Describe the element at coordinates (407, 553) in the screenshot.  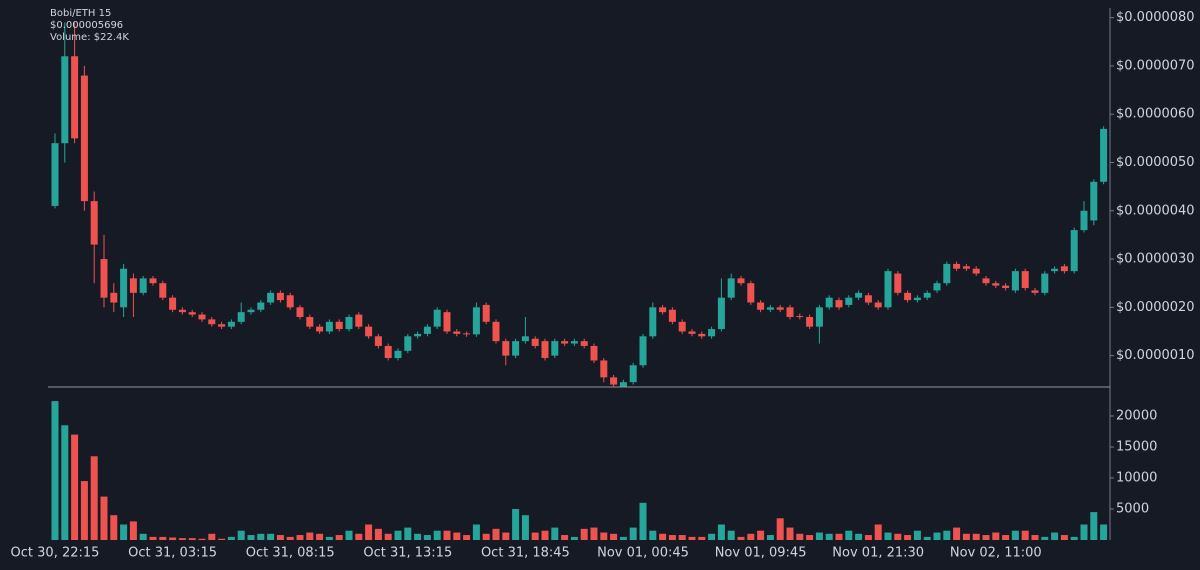
I see `x-tick-label: Oct 31, 13:15` at that location.